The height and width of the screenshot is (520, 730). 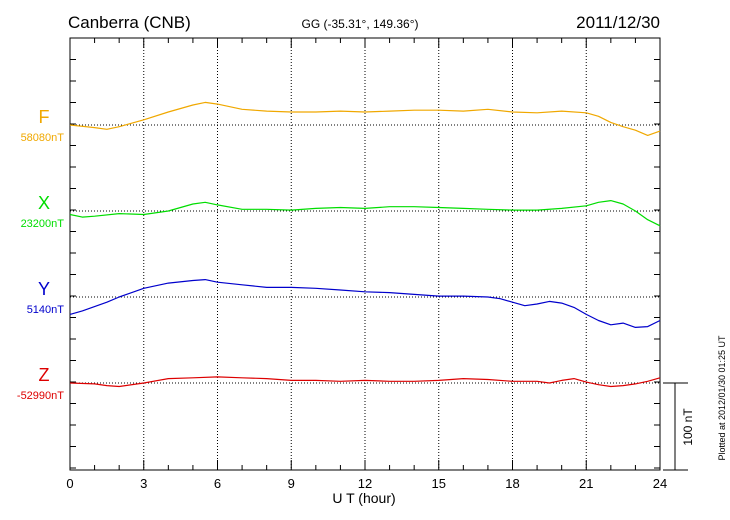 I want to click on series-baseline-y: 5140nT, so click(x=46, y=310).